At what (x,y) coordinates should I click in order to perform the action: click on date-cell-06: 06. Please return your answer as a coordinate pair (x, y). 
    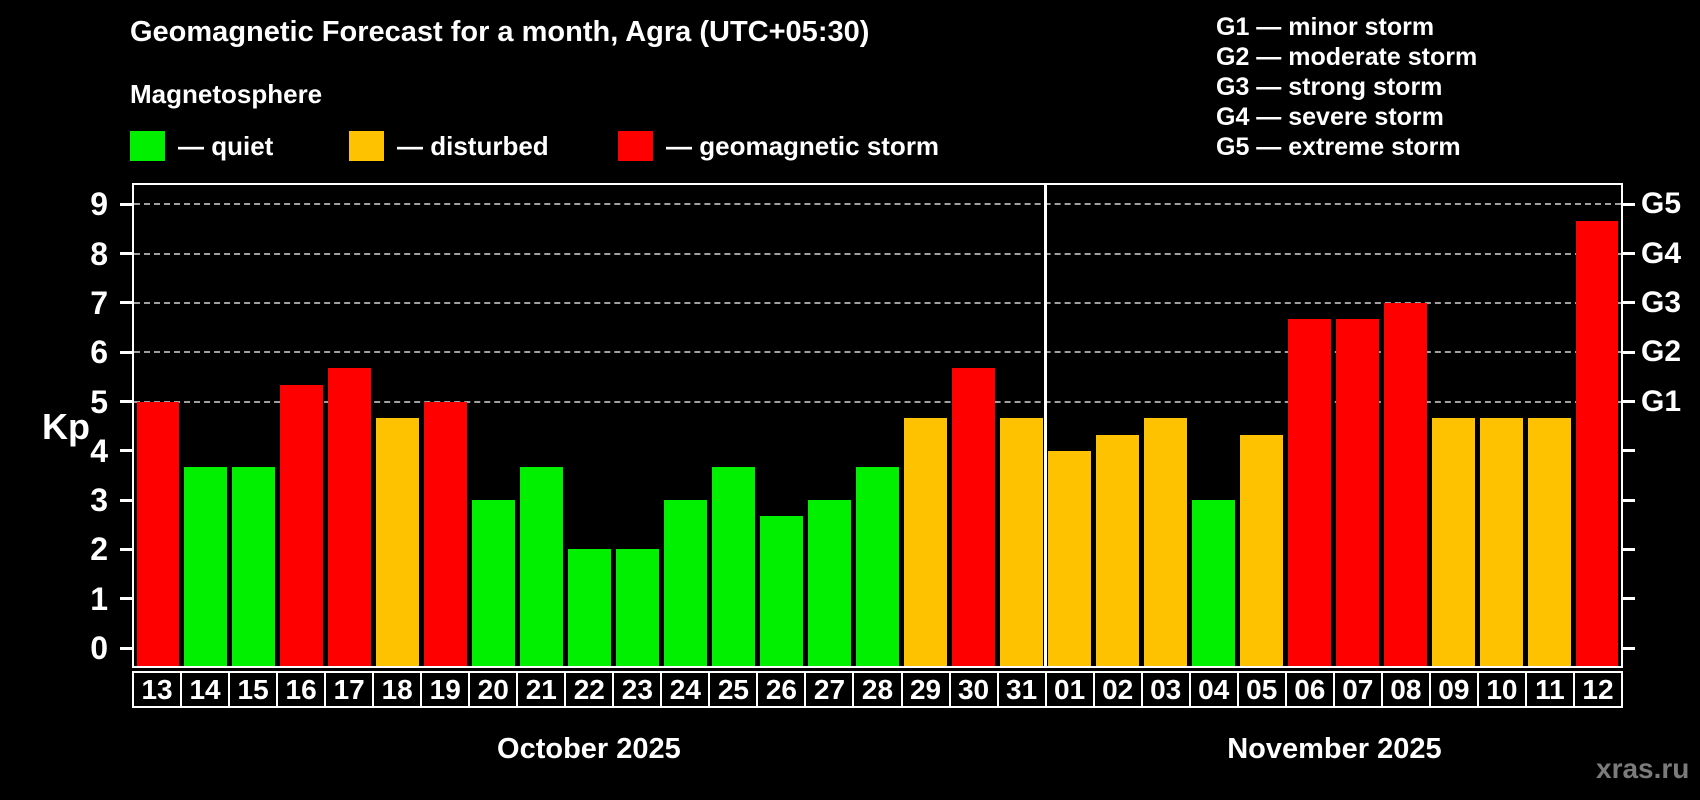
    Looking at the image, I should click on (1309, 689).